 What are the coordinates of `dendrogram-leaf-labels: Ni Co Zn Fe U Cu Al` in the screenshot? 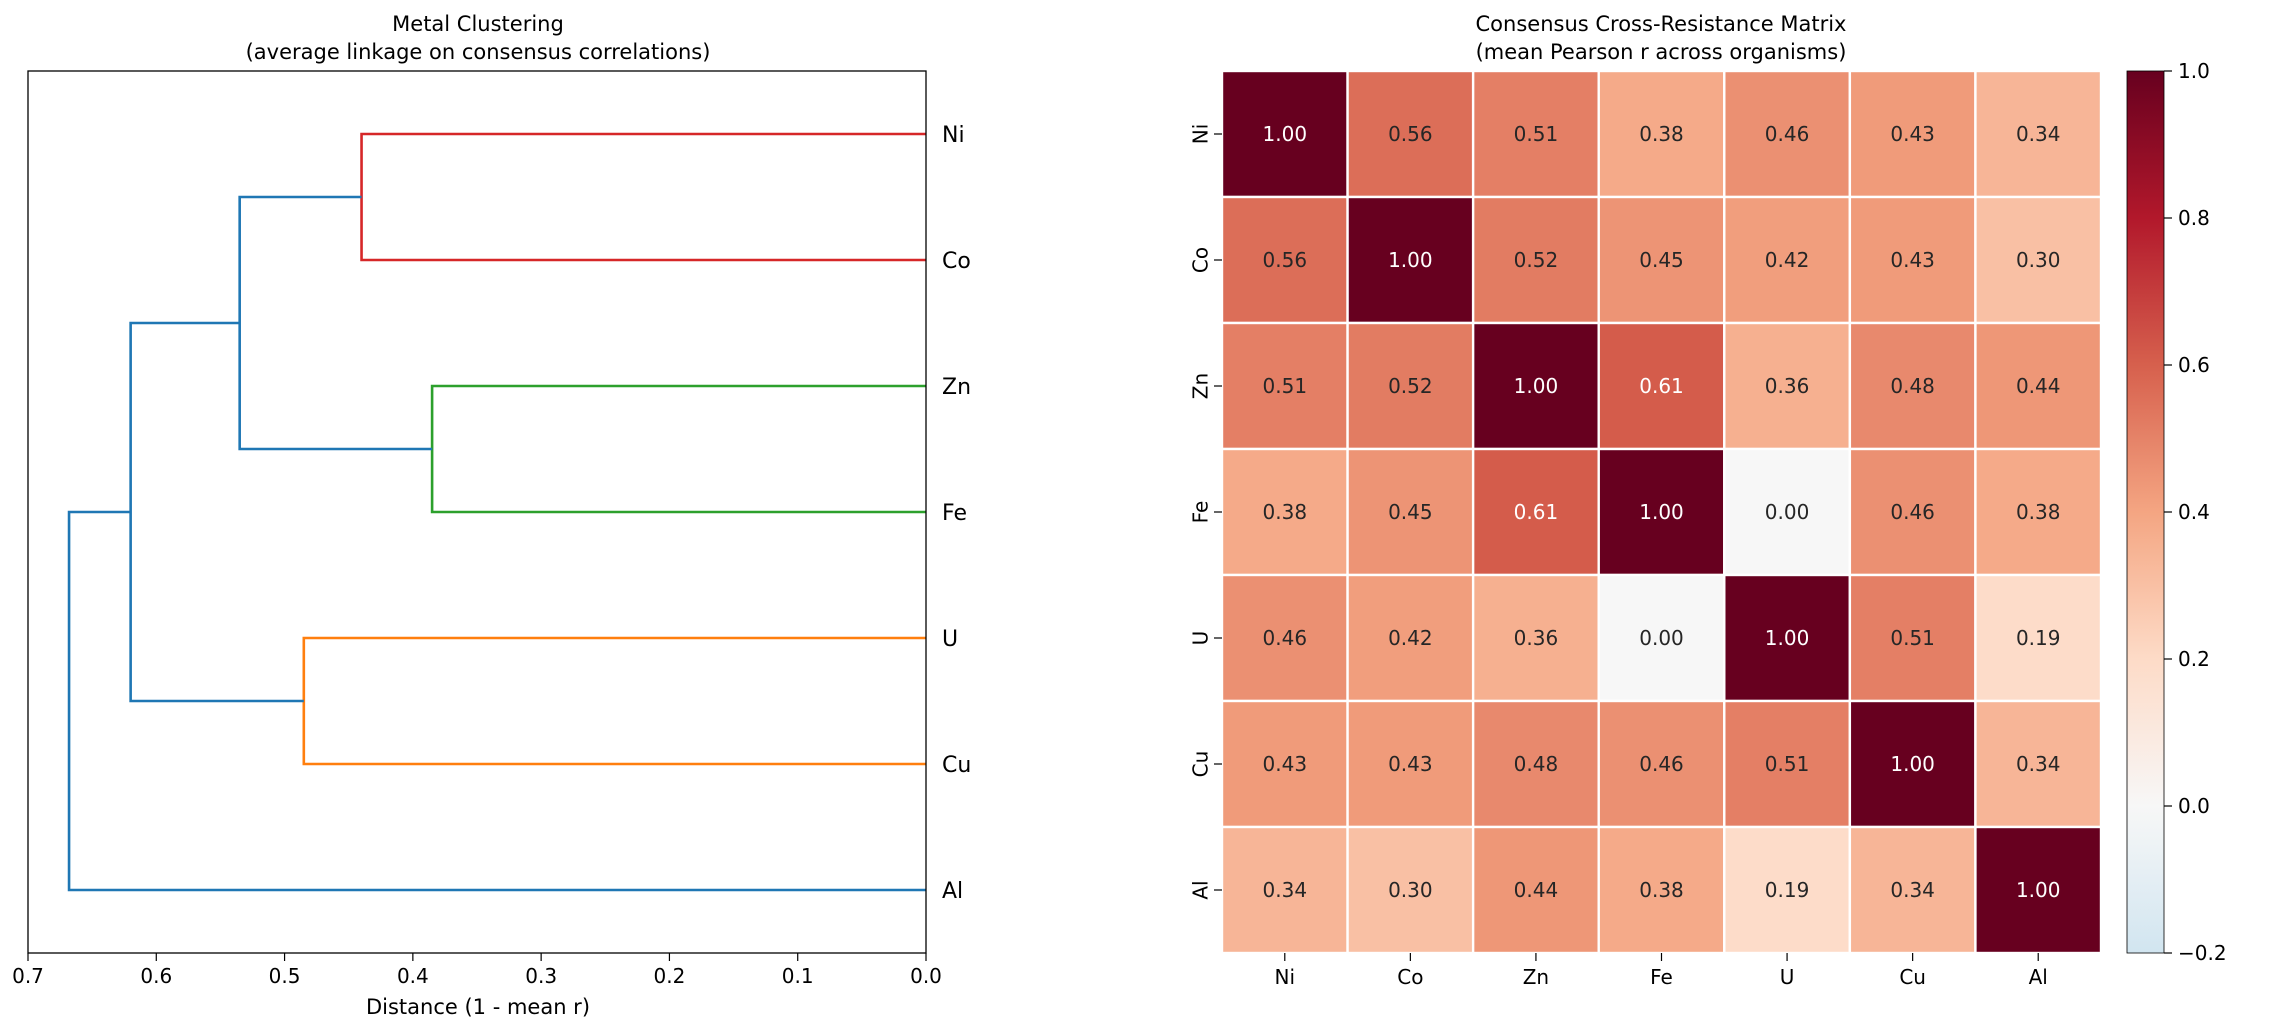 It's located at (956, 513).